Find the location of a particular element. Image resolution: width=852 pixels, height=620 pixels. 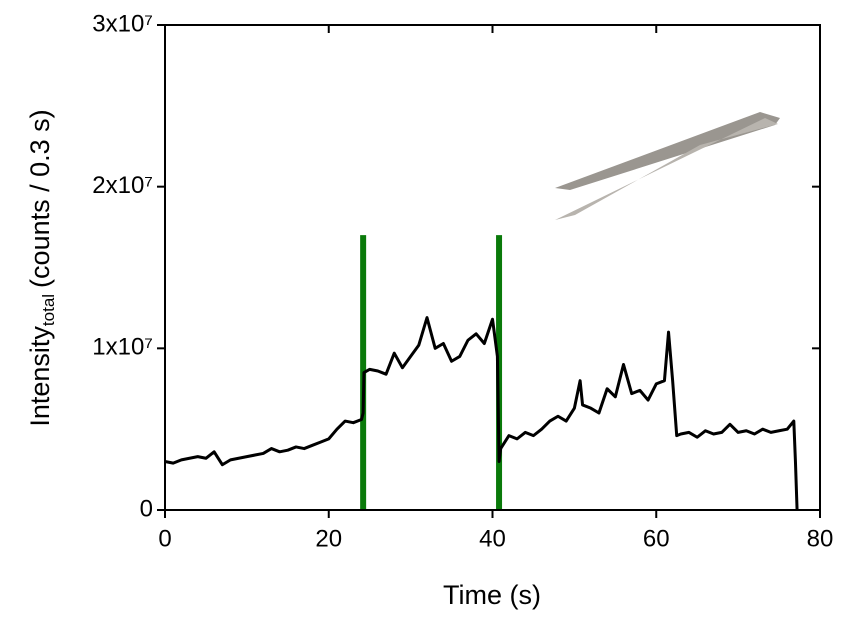

x-tick-label: 20 is located at coordinates (328, 538).